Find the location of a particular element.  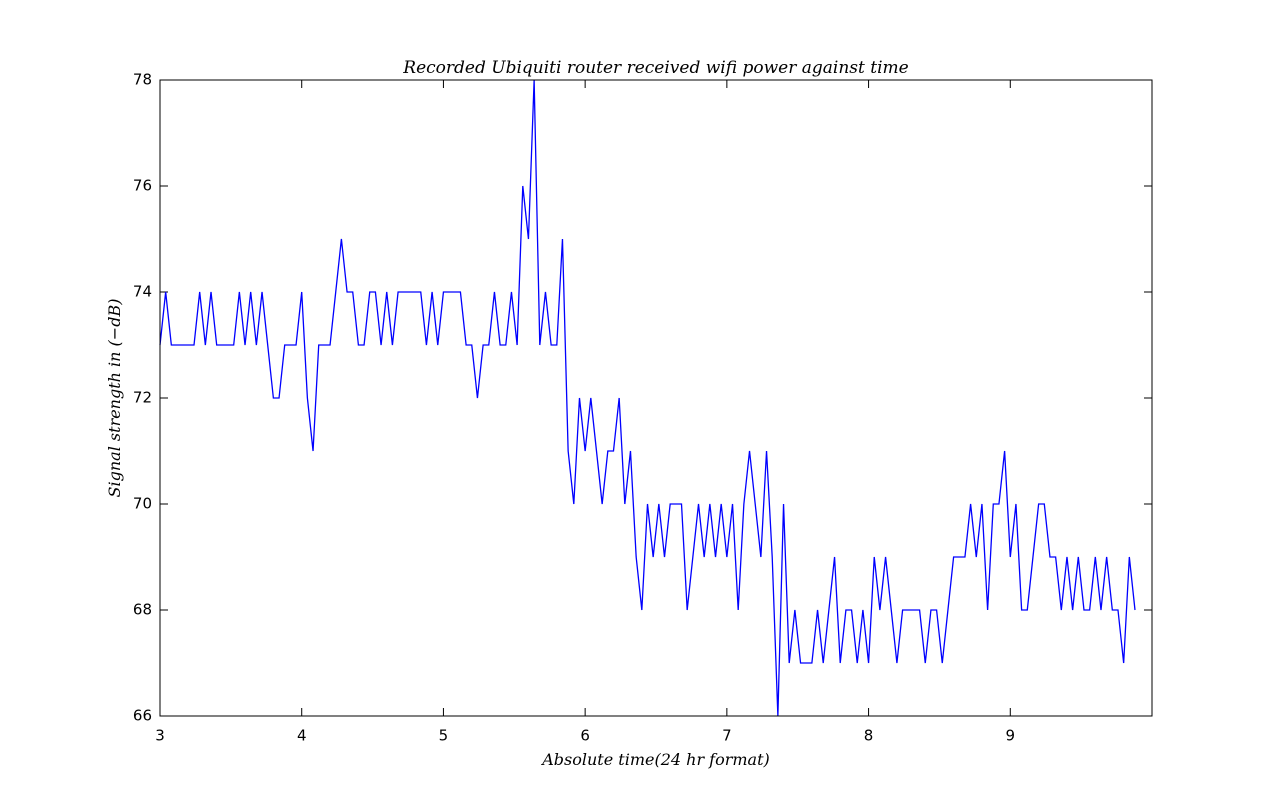

x-tick-label: 9 is located at coordinates (1011, 736).